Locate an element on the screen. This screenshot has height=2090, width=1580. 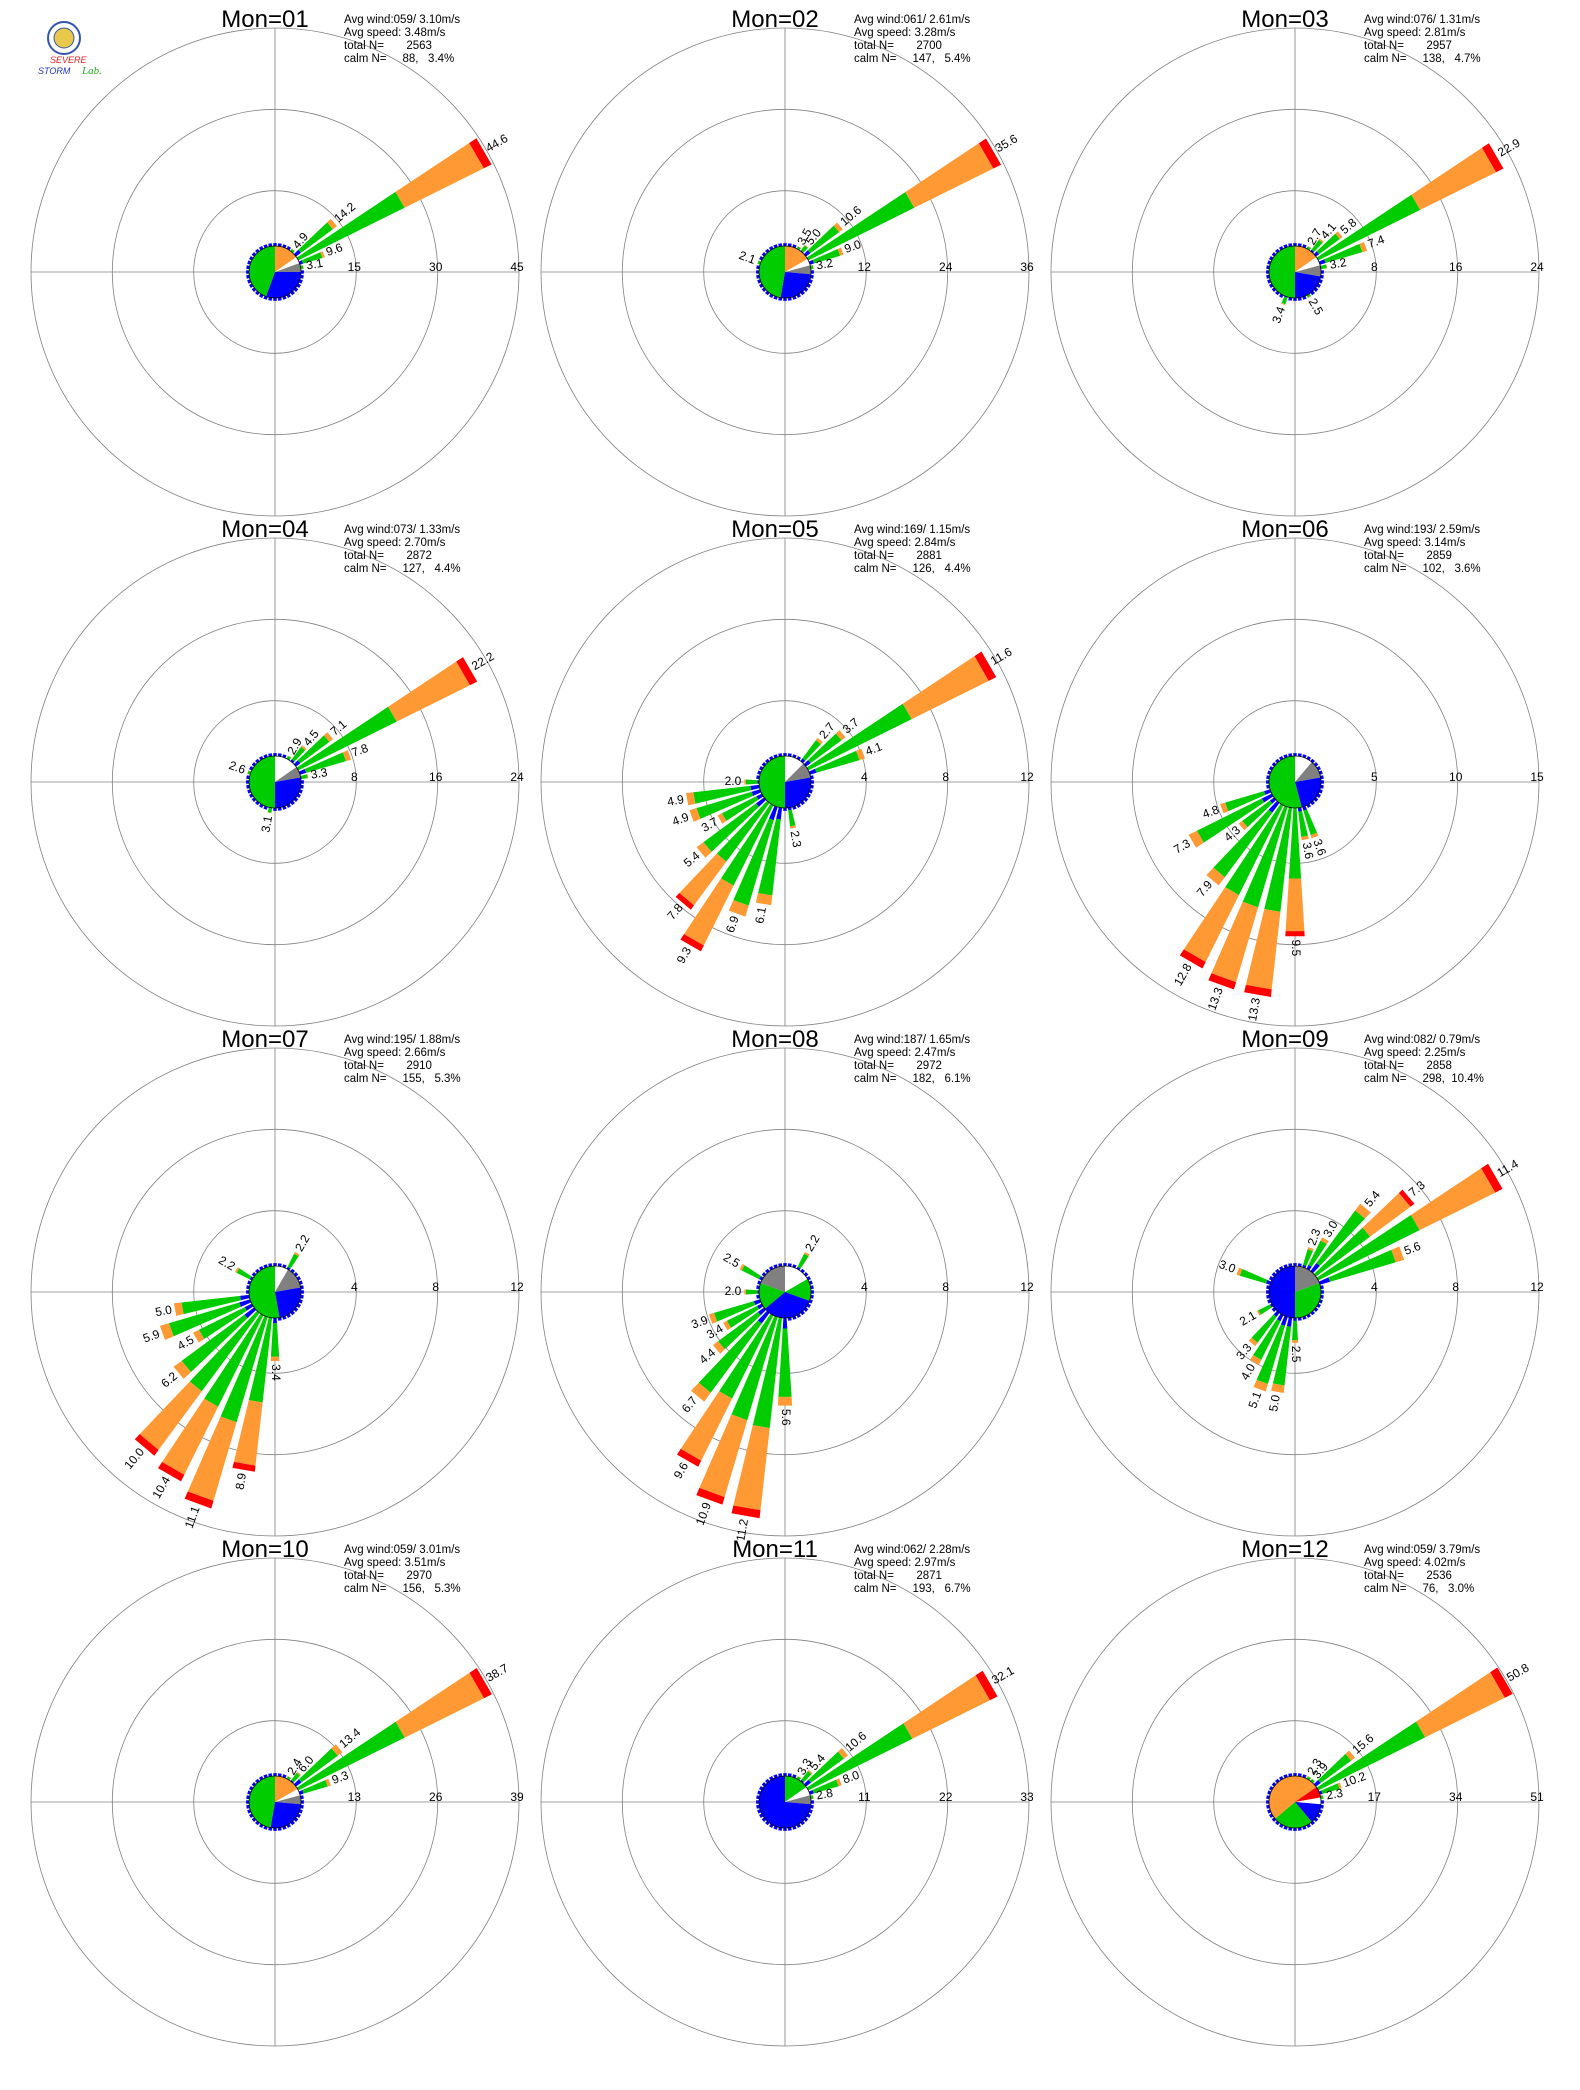
bar-value-label: 2.5 is located at coordinates (732, 1260).